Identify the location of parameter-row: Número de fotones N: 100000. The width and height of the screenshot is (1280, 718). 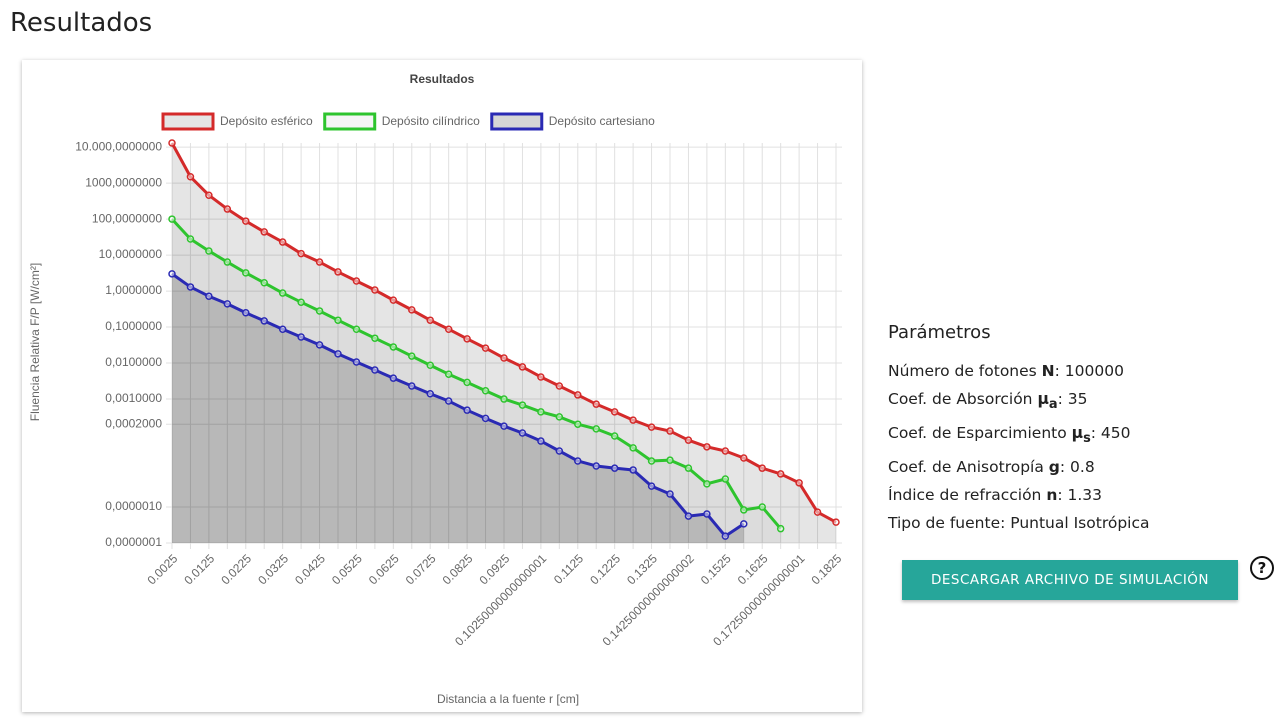
(1019, 371).